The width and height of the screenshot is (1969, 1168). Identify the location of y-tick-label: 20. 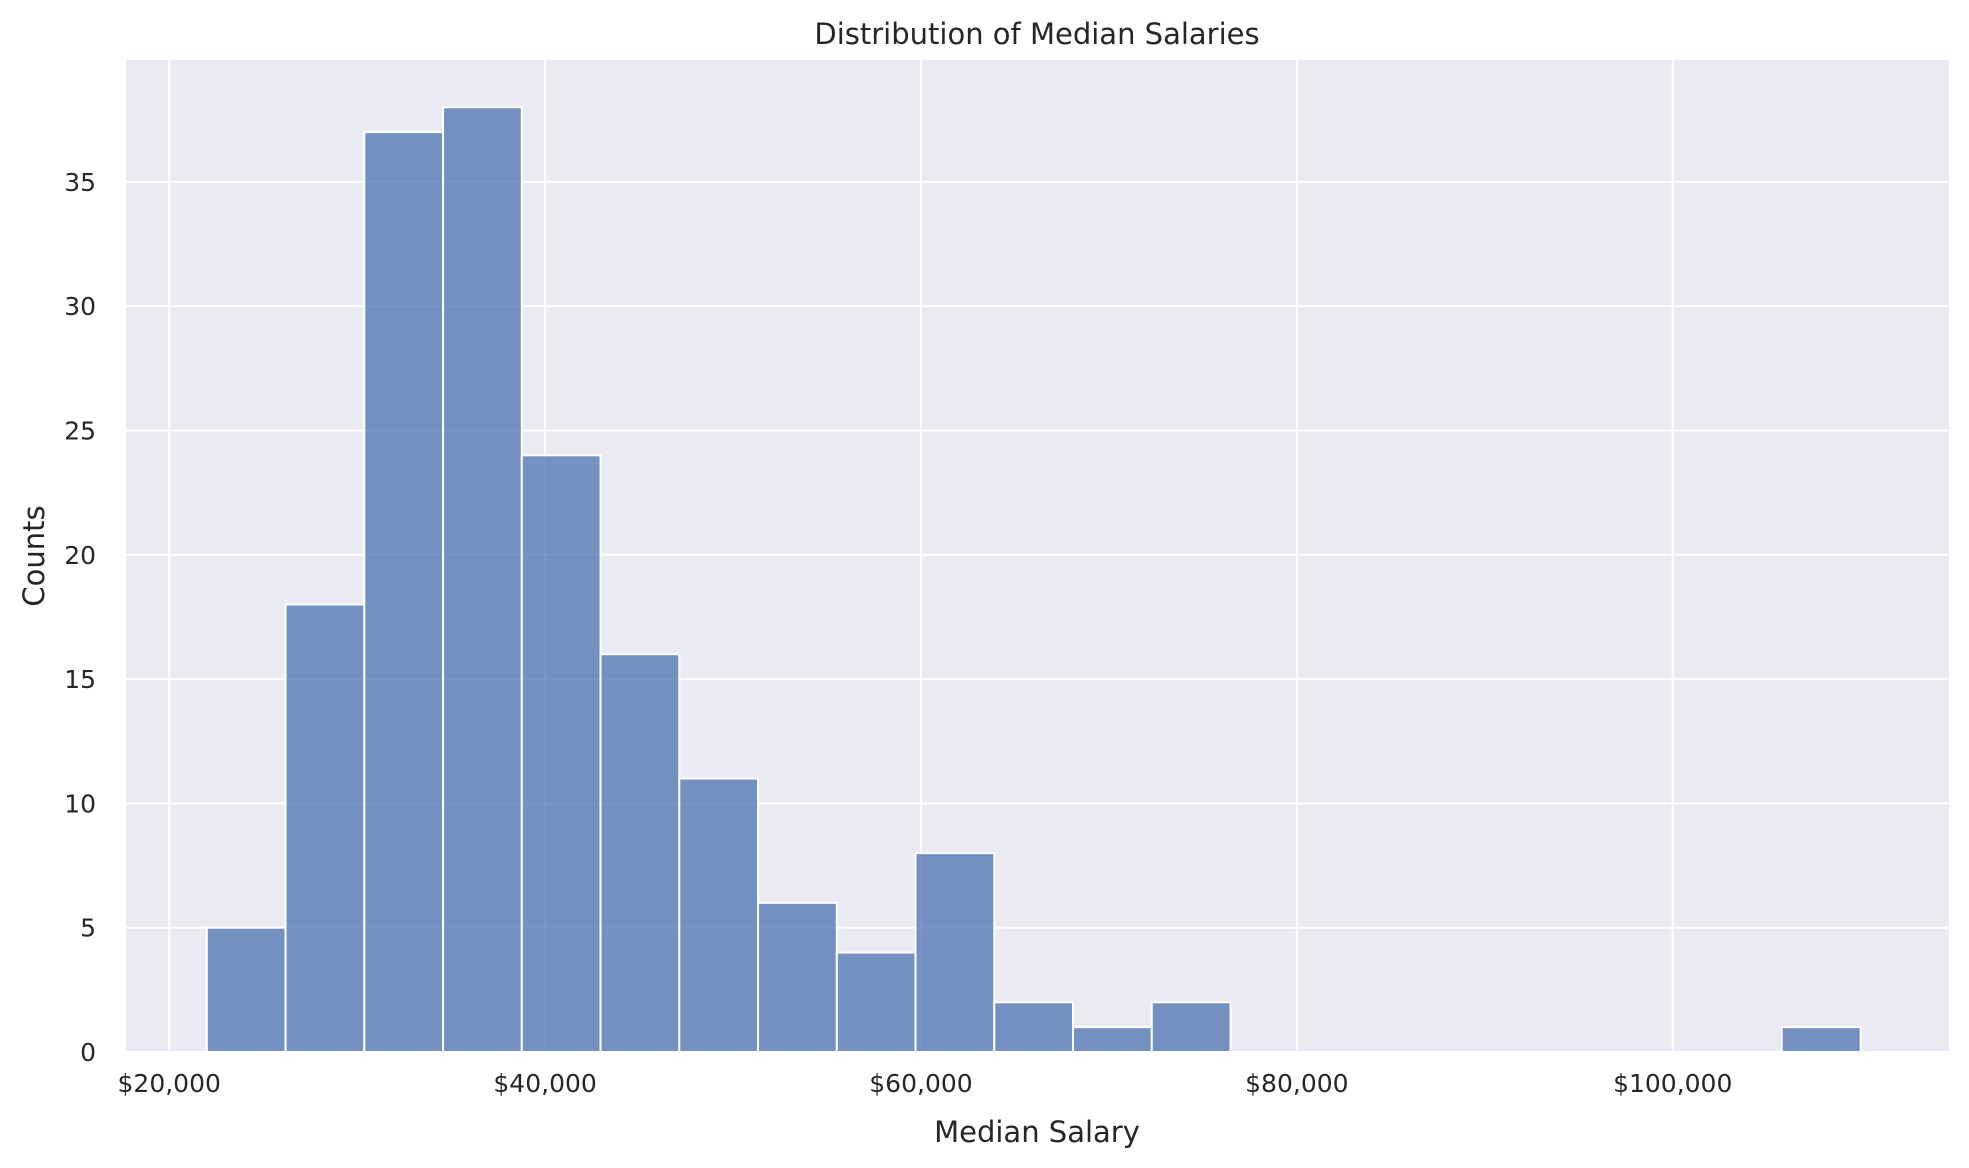
(80, 555).